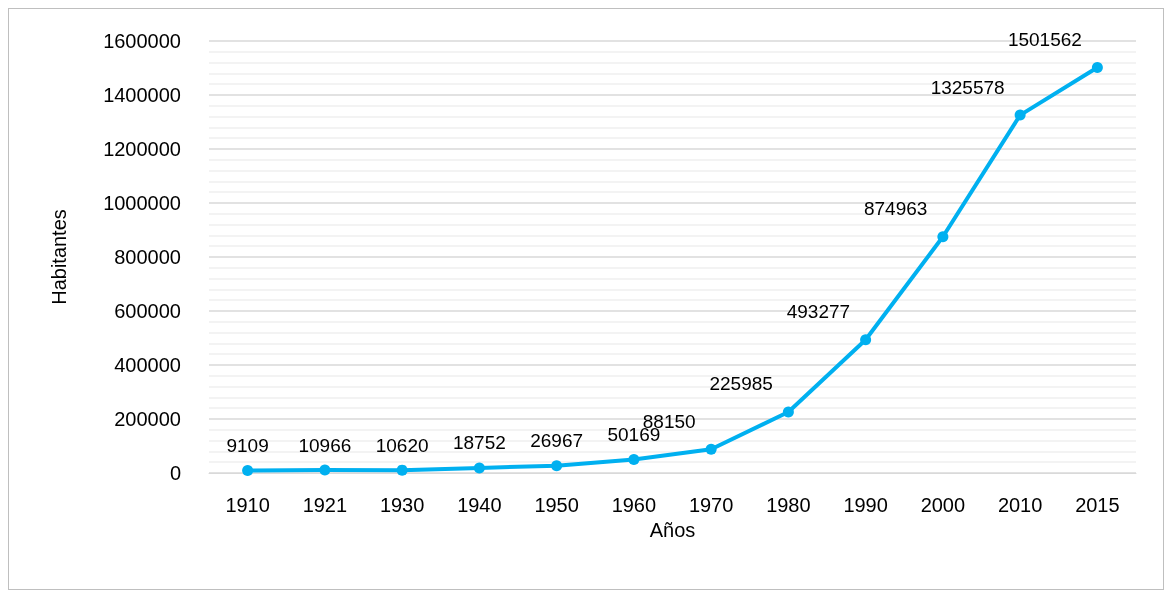 The width and height of the screenshot is (1172, 598). Describe the element at coordinates (479, 505) in the screenshot. I see `x-tick-label: 1940` at that location.